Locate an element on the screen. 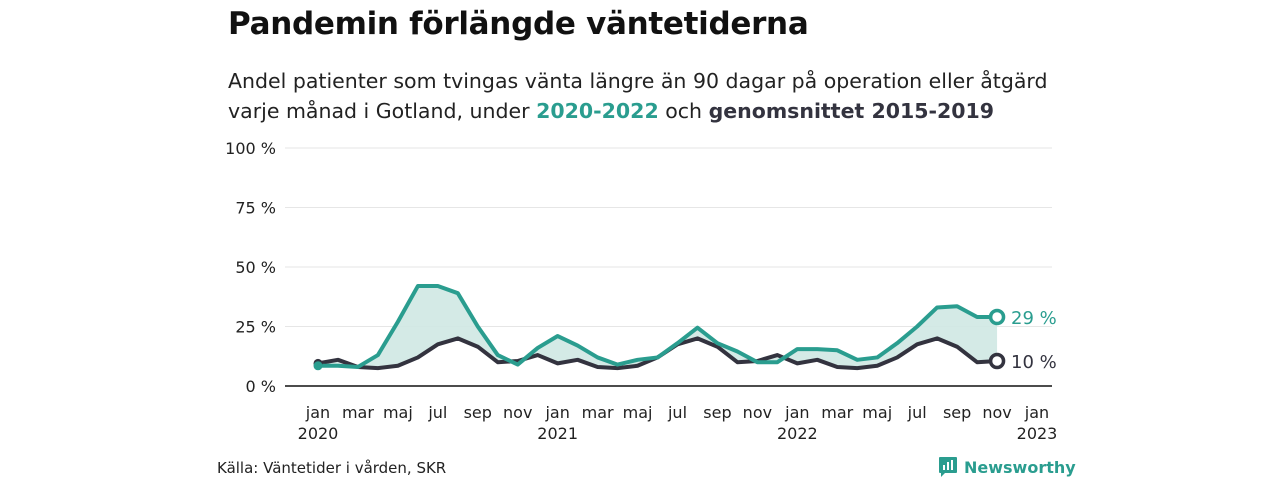 The height and width of the screenshot is (480, 1280). subtitle-highlight-pandemic: 2020-2022 is located at coordinates (597, 111).